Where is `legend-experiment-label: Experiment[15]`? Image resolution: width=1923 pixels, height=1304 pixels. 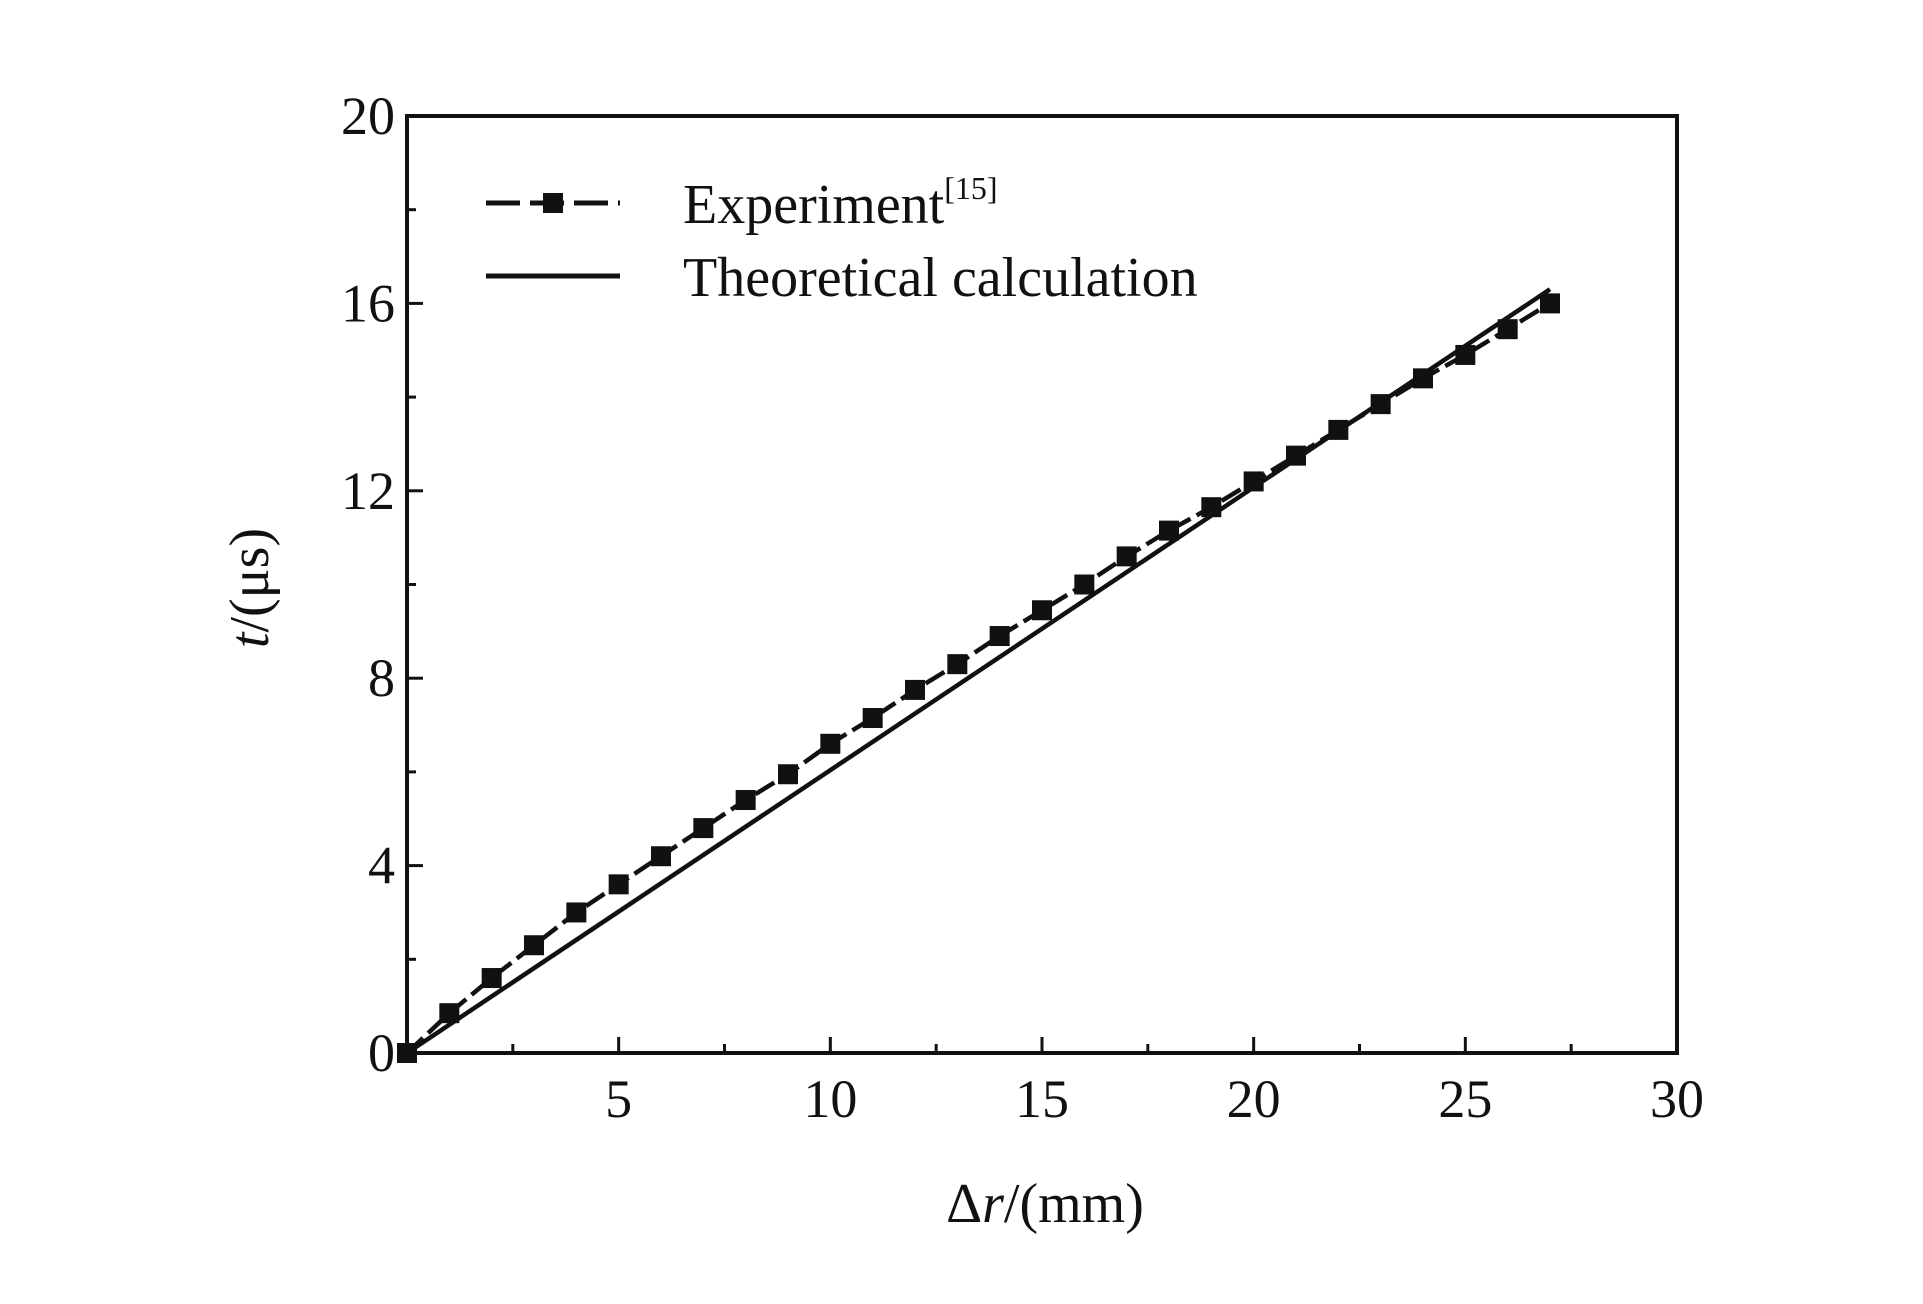 legend-experiment-label: Experiment[15] is located at coordinates (840, 203).